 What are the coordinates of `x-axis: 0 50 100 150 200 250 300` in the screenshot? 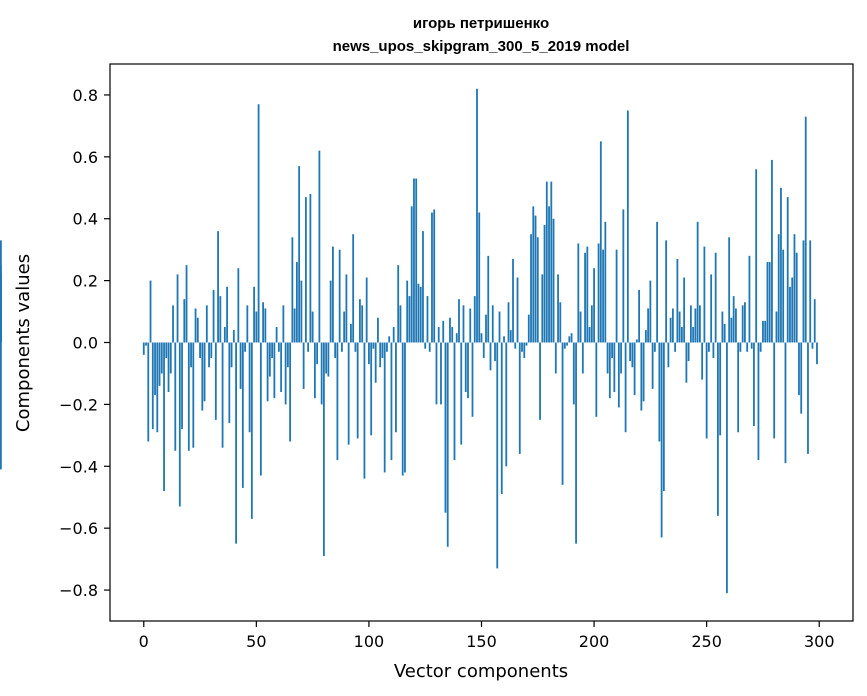 It's located at (487, 636).